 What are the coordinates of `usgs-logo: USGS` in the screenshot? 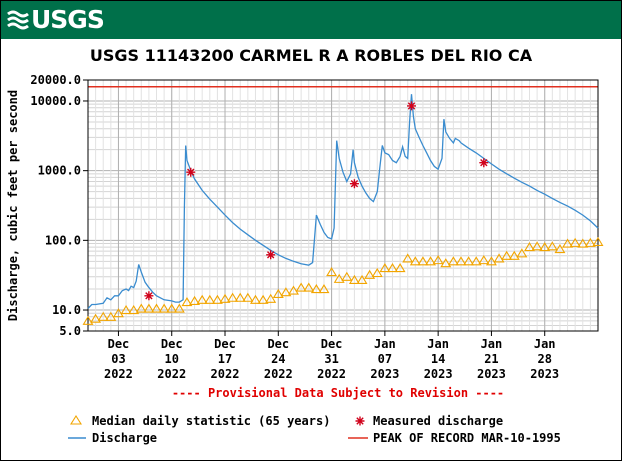 It's located at (56, 20).